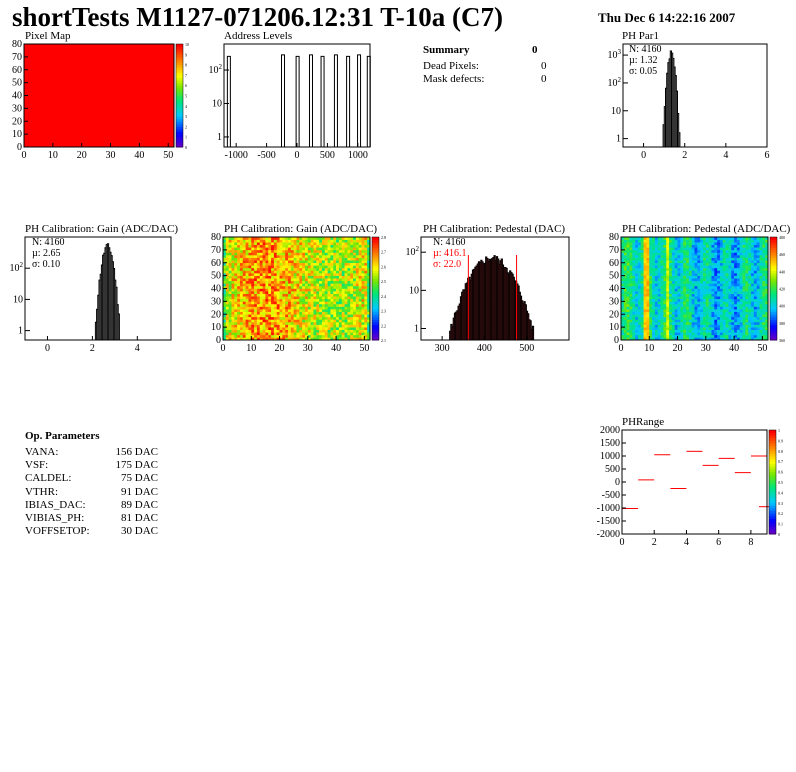 This screenshot has height=772, width=796. What do you see at coordinates (645, 49) in the screenshot?
I see `stat-n: N: 4160` at bounding box center [645, 49].